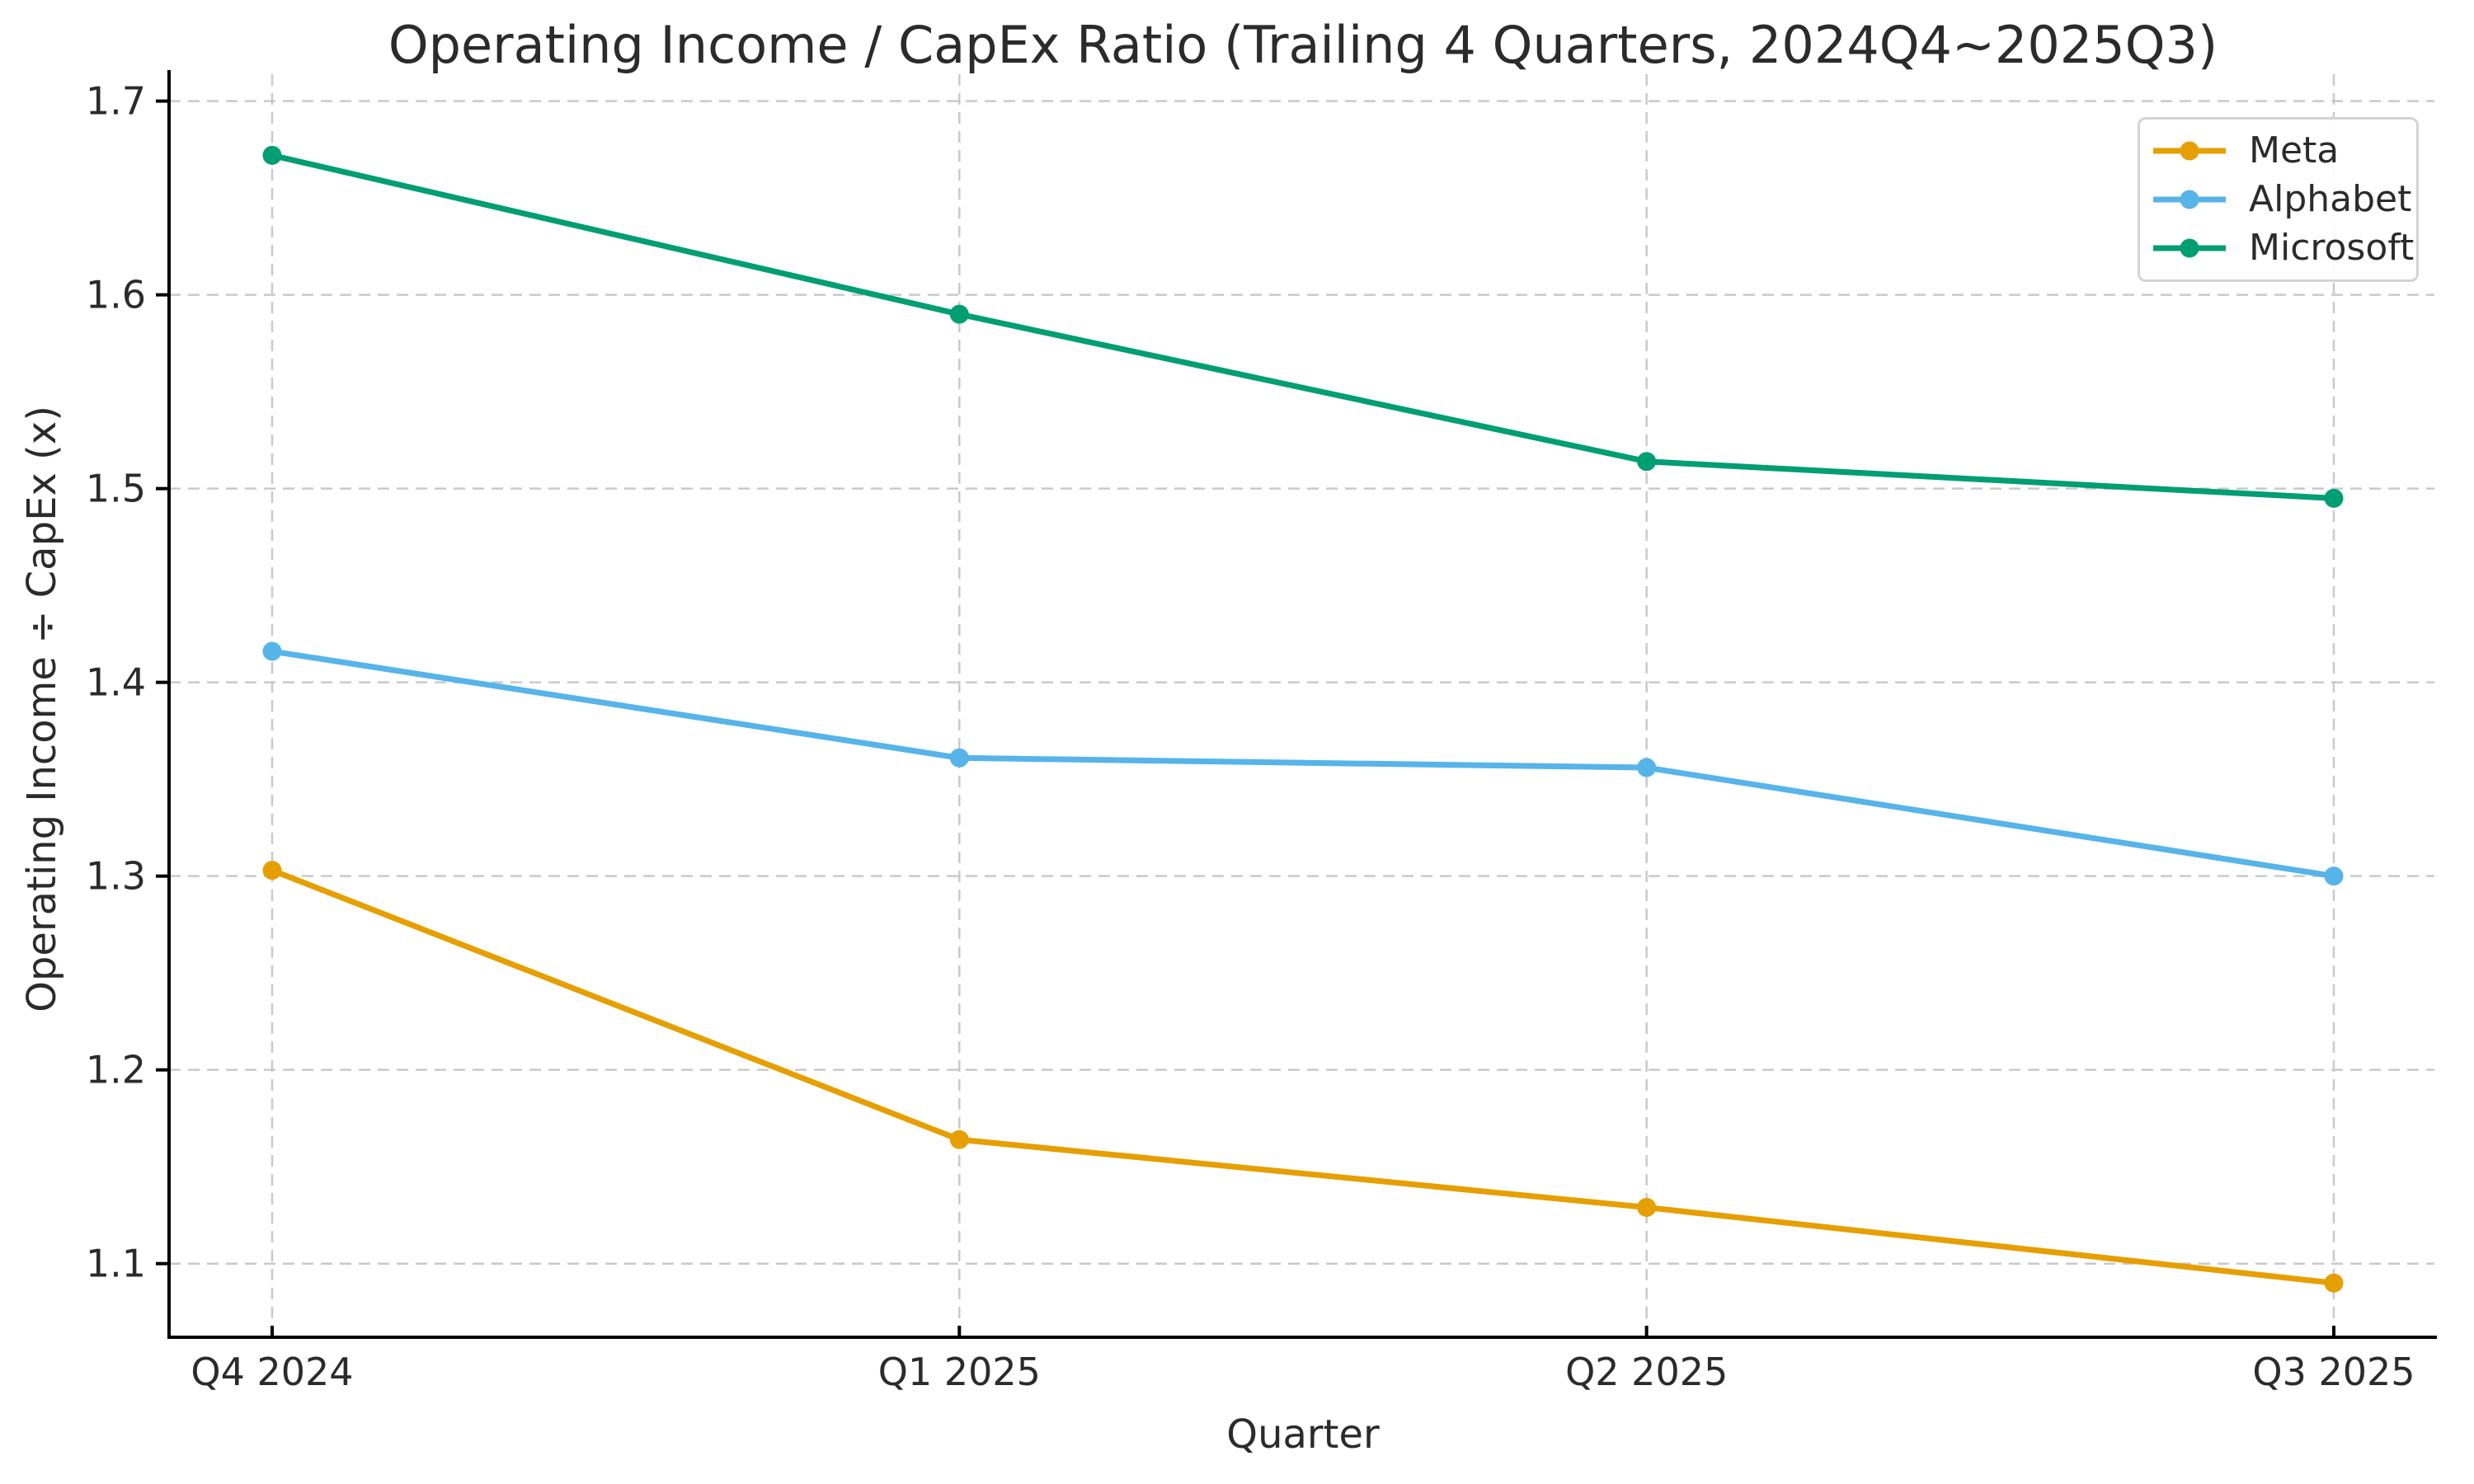  I want to click on microsoft-line-swatch-icon, so click(2189, 248).